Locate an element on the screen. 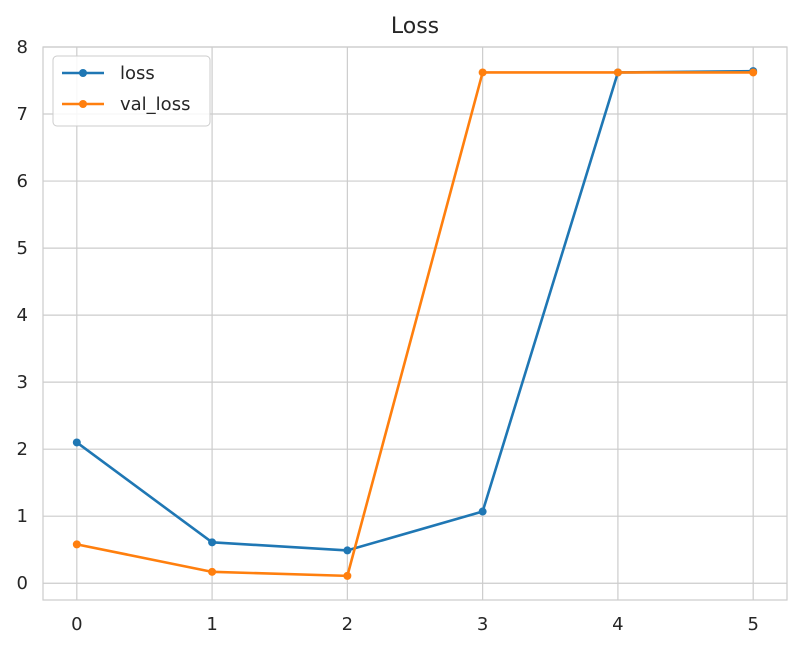 This screenshot has width=801, height=650. legend: loss val_loss is located at coordinates (131, 91).